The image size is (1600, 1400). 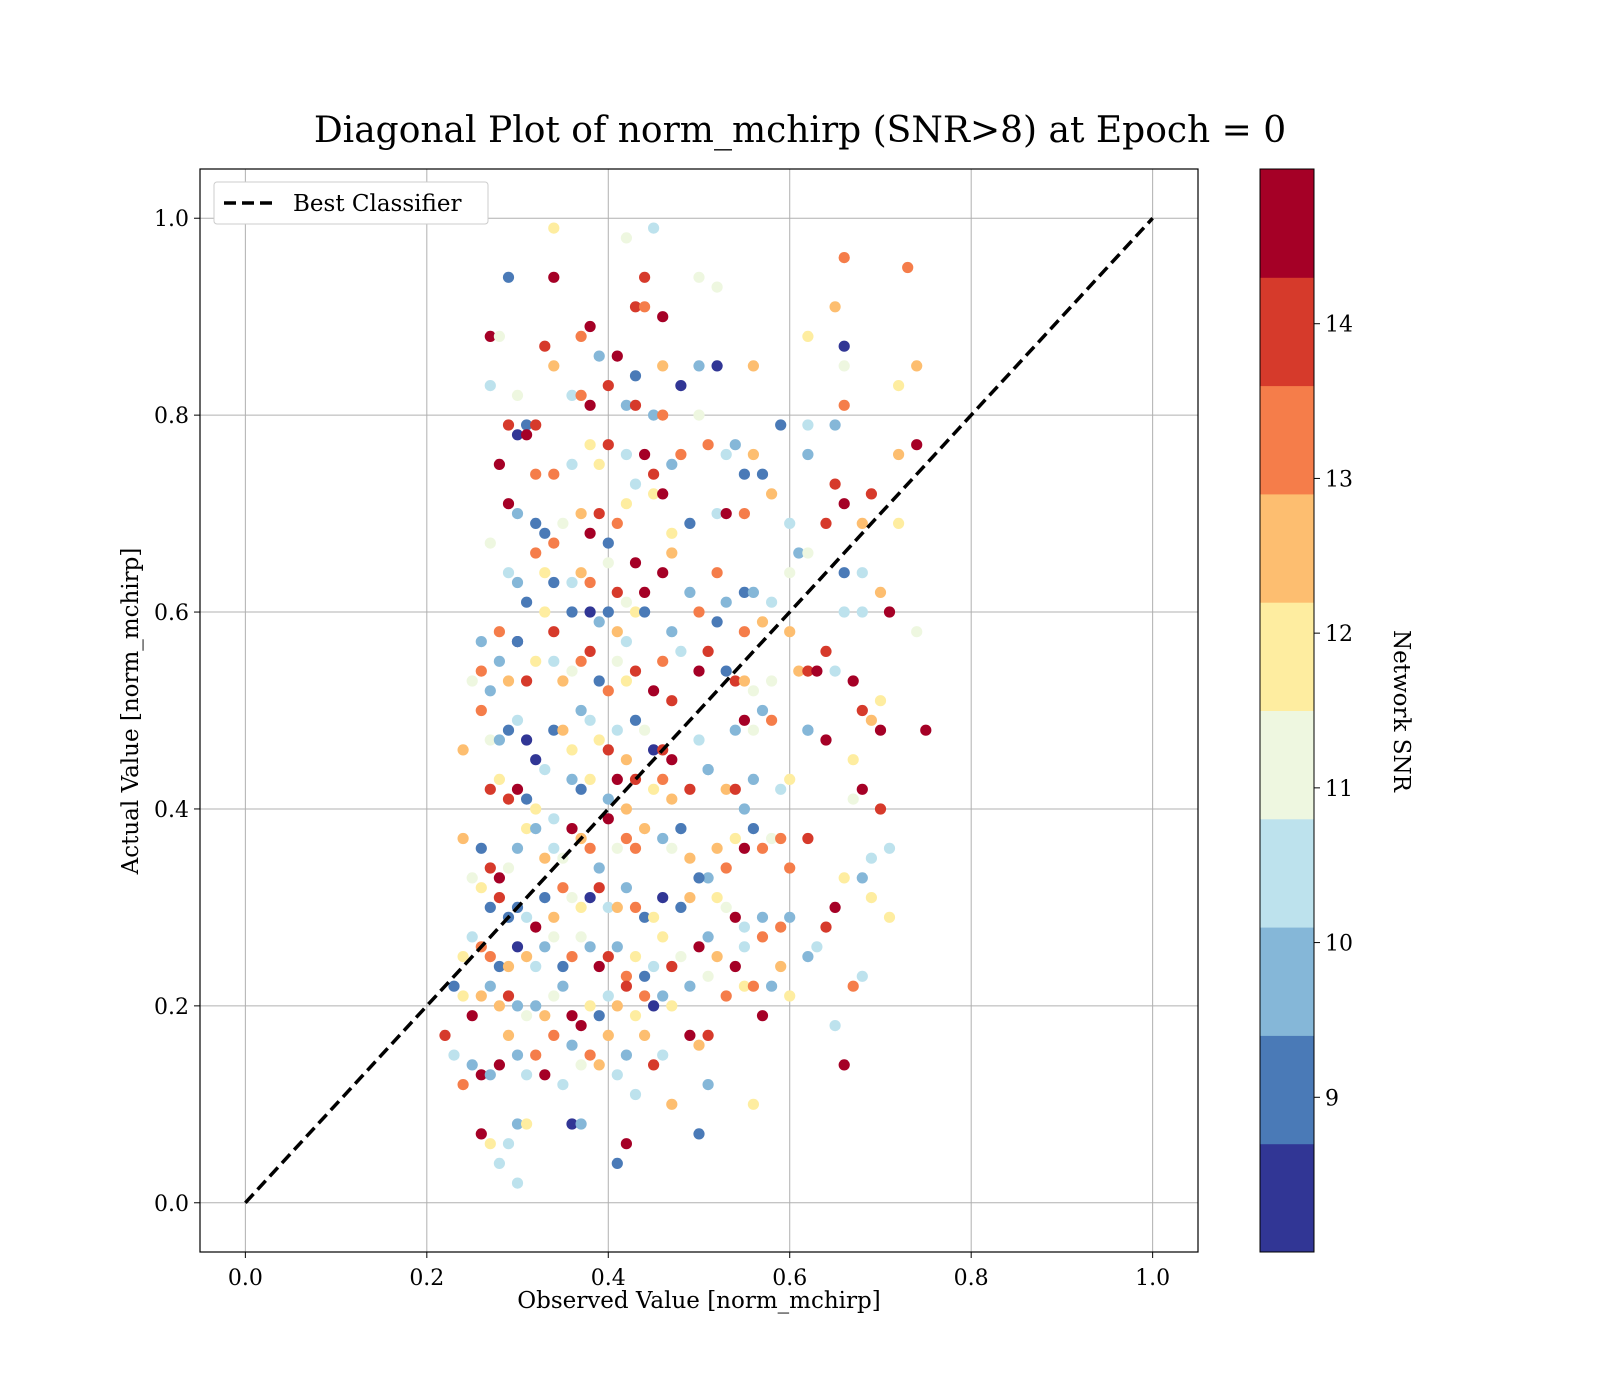 I want to click on x-axis-label: Observed Value [norm_mchirp], so click(x=698, y=1301).